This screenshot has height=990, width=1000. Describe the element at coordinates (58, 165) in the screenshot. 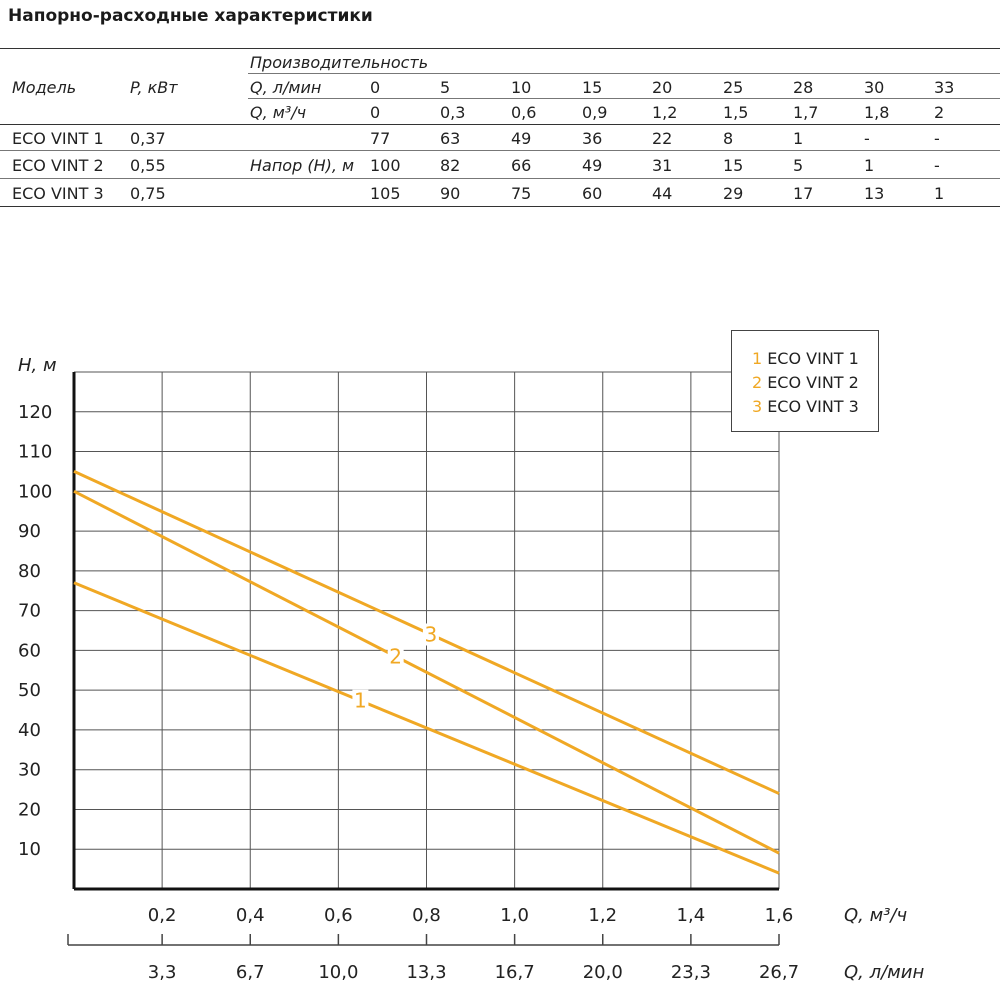

I see `model-cell: ECO VINT 2` at that location.